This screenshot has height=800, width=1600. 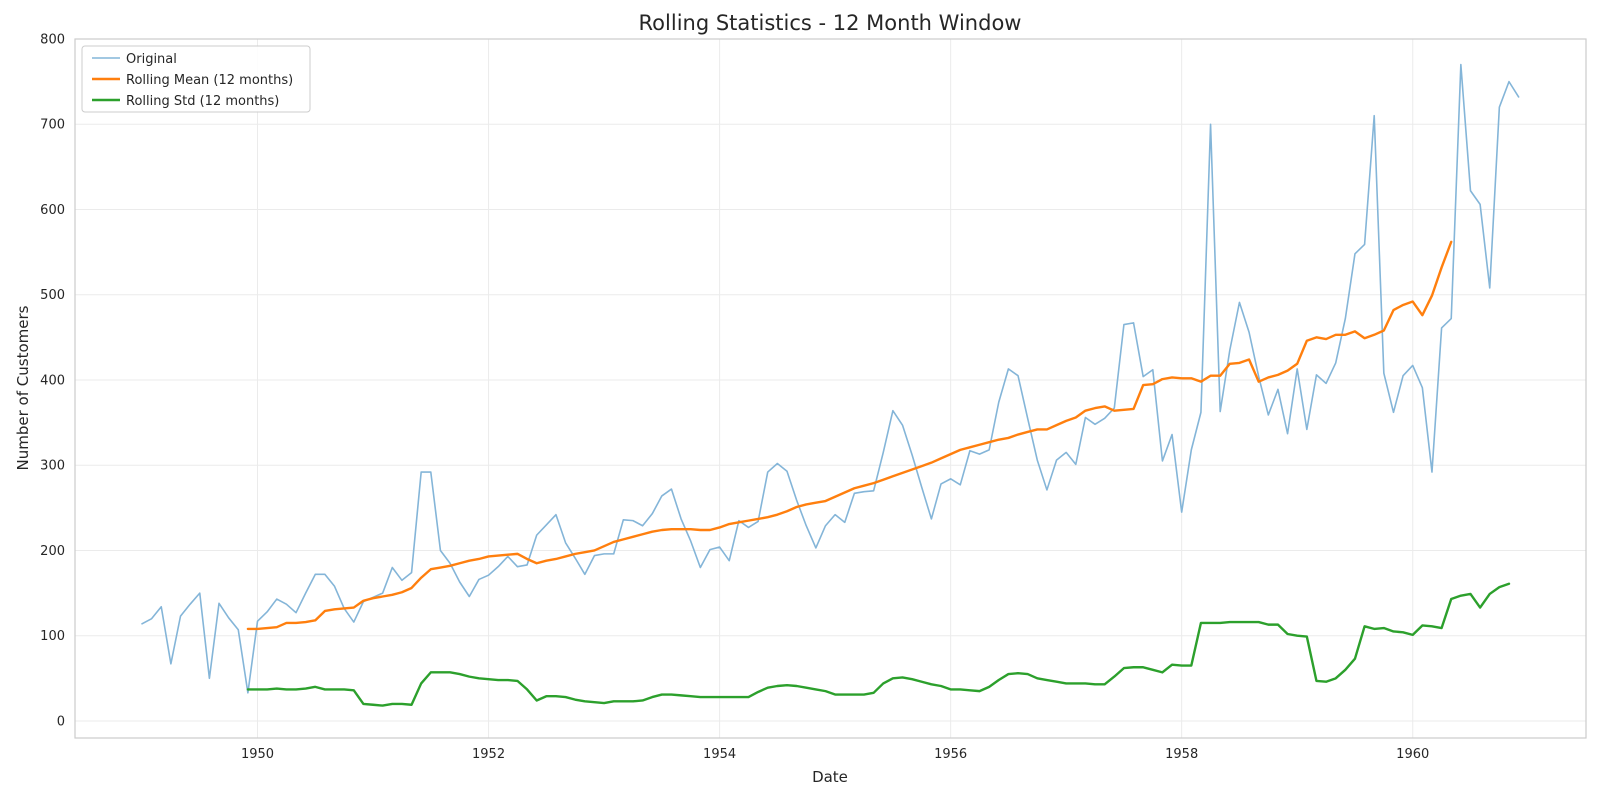 What do you see at coordinates (151, 59) in the screenshot?
I see `legend-label-original: Original` at bounding box center [151, 59].